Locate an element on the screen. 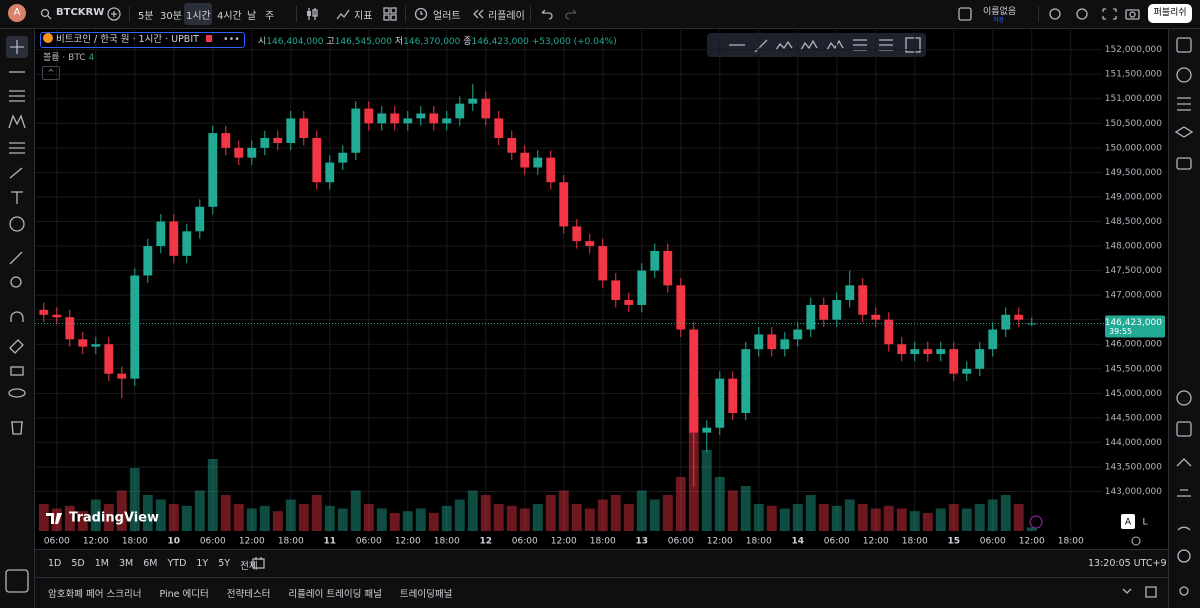  range-bar: 1D 5D 1M 3M 6M YTD 1Y 5Y 전체 is located at coordinates (153, 565).